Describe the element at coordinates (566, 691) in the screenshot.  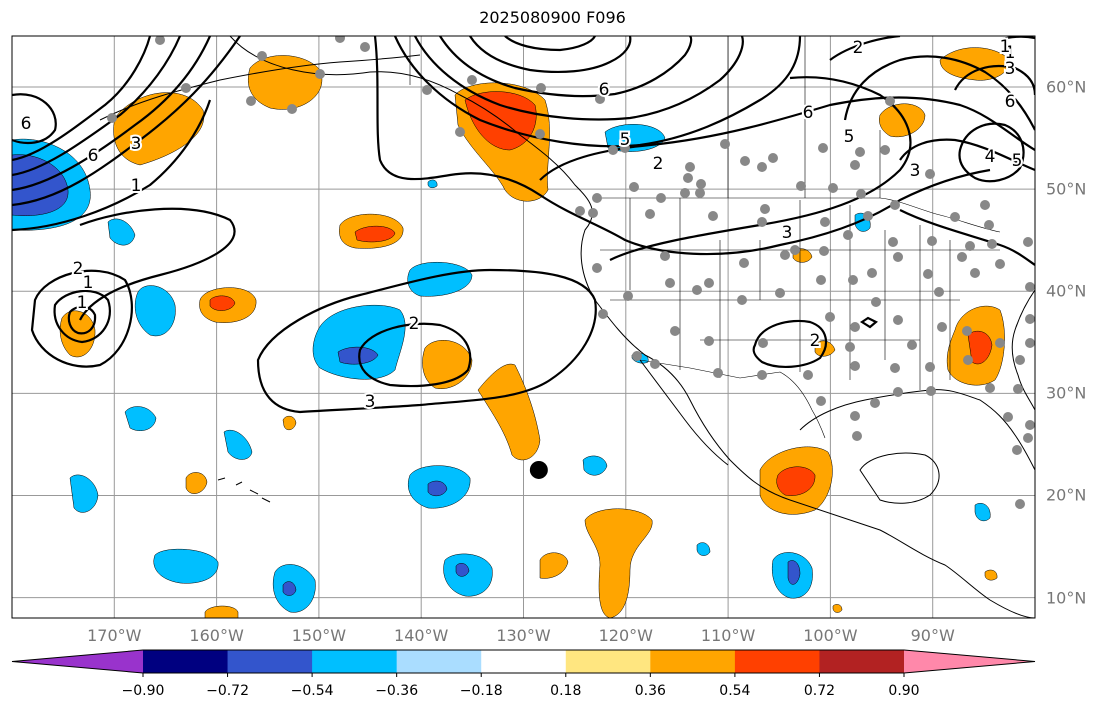
I see `colorbar-tick-label: 0.18` at that location.